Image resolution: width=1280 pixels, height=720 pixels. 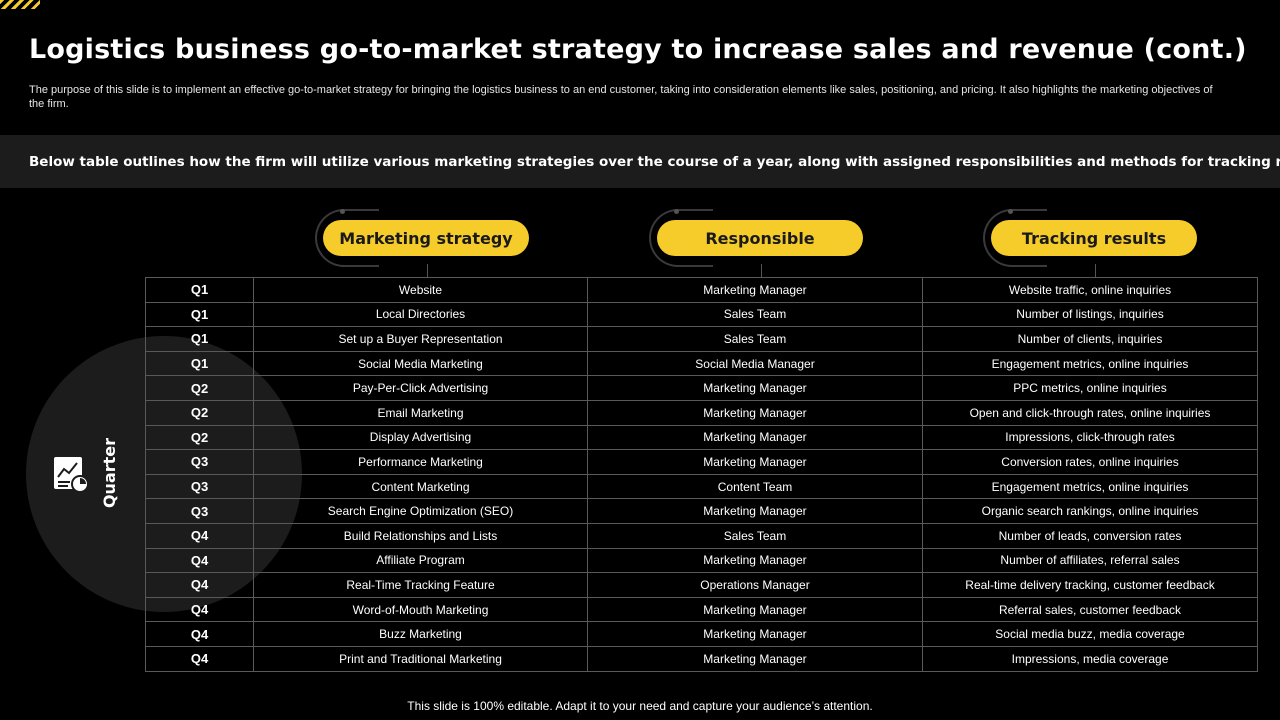 I want to click on tracking-cell: PPC metrics, online inquiries, so click(x=1090, y=388).